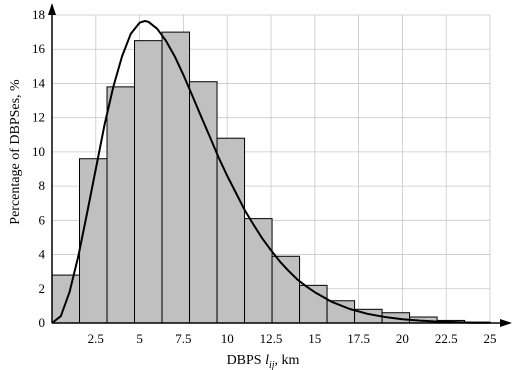  What do you see at coordinates (446, 338) in the screenshot?
I see `x-tick-label: 22.5` at bounding box center [446, 338].